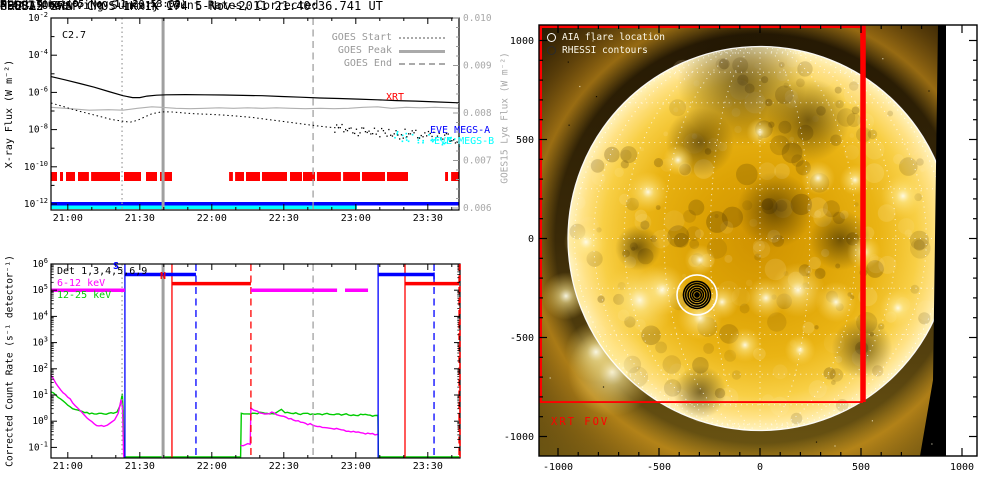 This screenshot has width=1000, height=500. What do you see at coordinates (760, 467) in the screenshot?
I see `x-tick-label: 0` at bounding box center [760, 467].